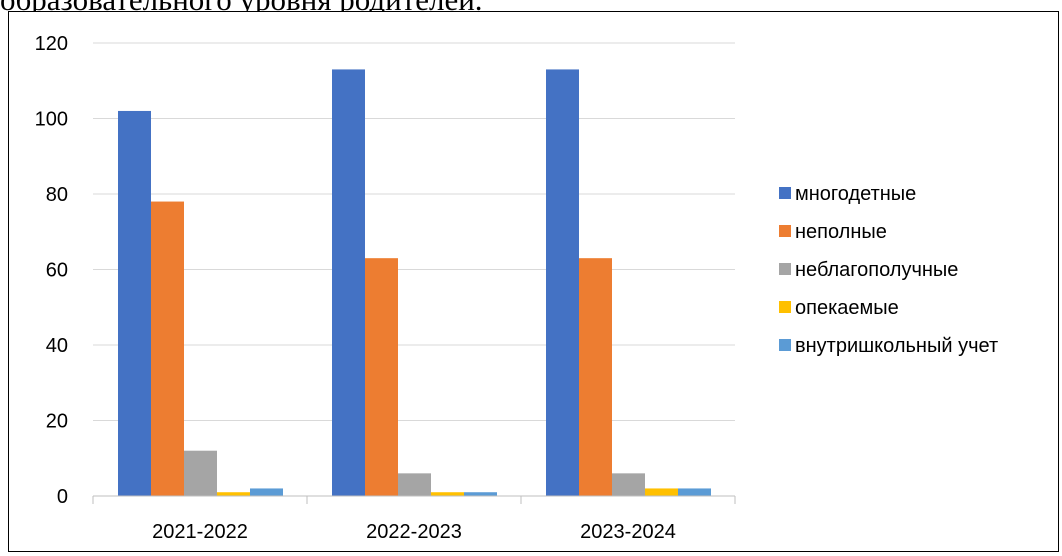  I want to click on bar-многодетные-2023-2024, so click(562, 283).